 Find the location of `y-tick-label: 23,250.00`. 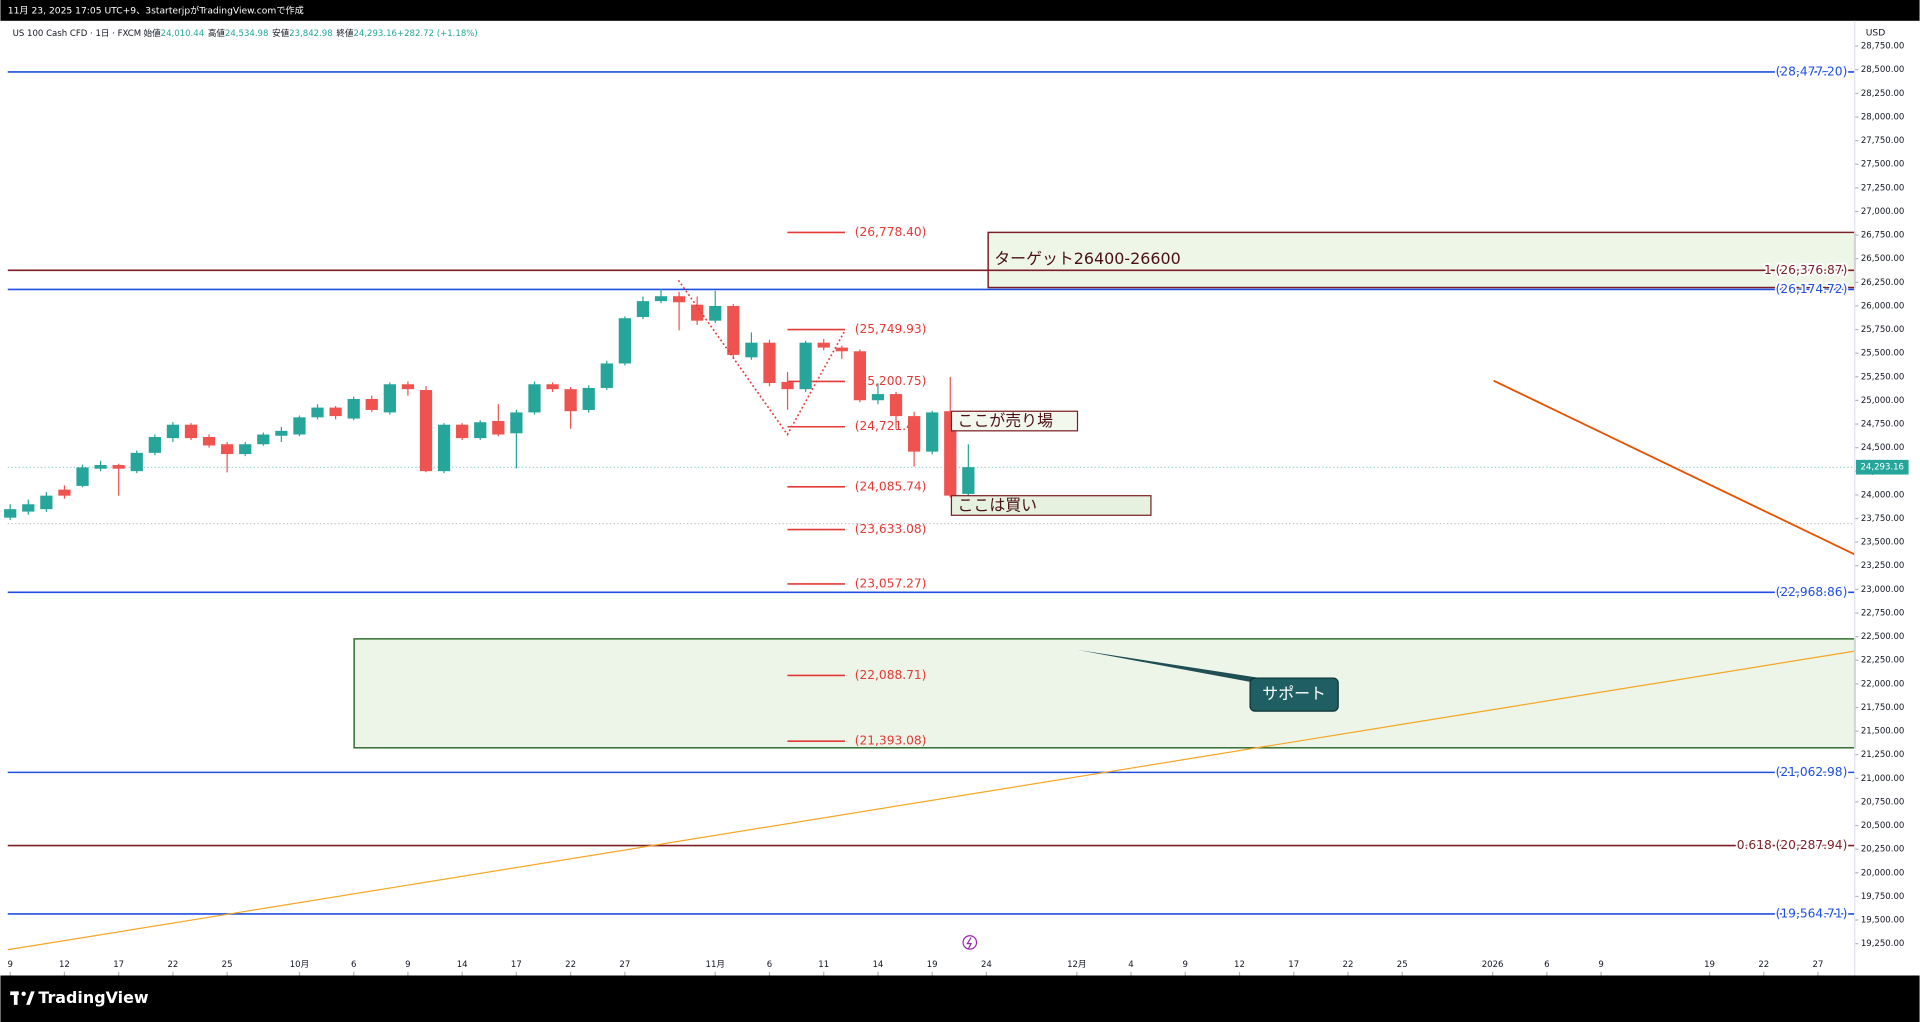

y-tick-label: 23,250.00 is located at coordinates (1883, 566).